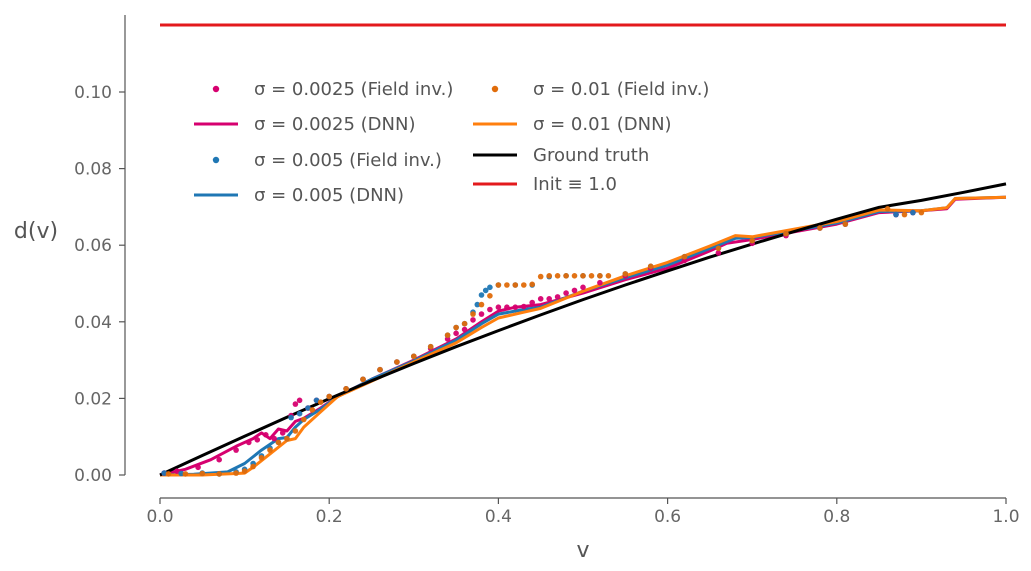 Image resolution: width=1031 pixels, height=571 pixels. I want to click on legend-label-init: Init ≡ 1.0, so click(575, 184).